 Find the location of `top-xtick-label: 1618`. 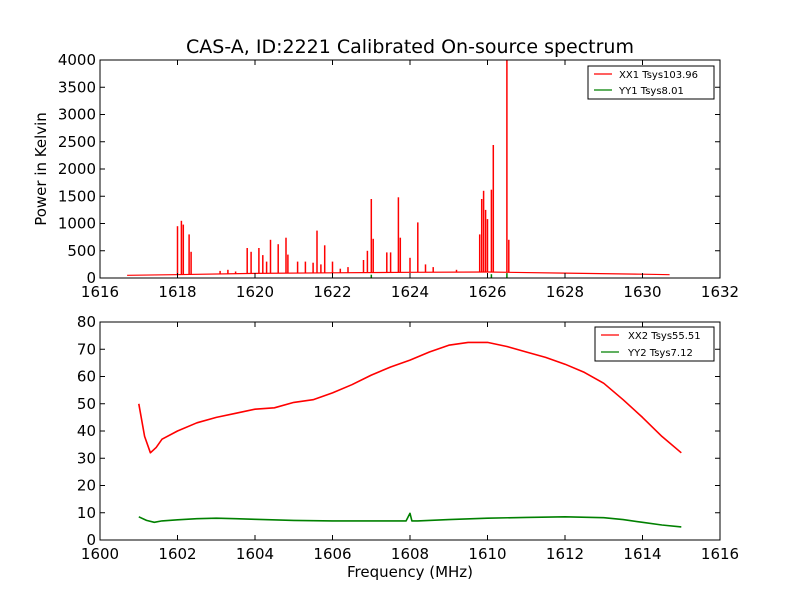

top-xtick-label: 1618 is located at coordinates (177, 292).